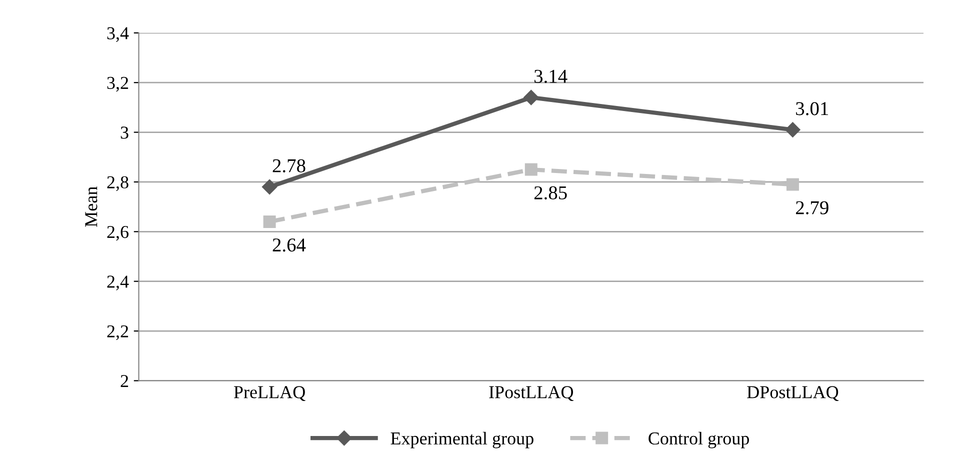 This screenshot has height=470, width=957. What do you see at coordinates (531, 394) in the screenshot?
I see `x-tick-label: IPostLLAQ` at bounding box center [531, 394].